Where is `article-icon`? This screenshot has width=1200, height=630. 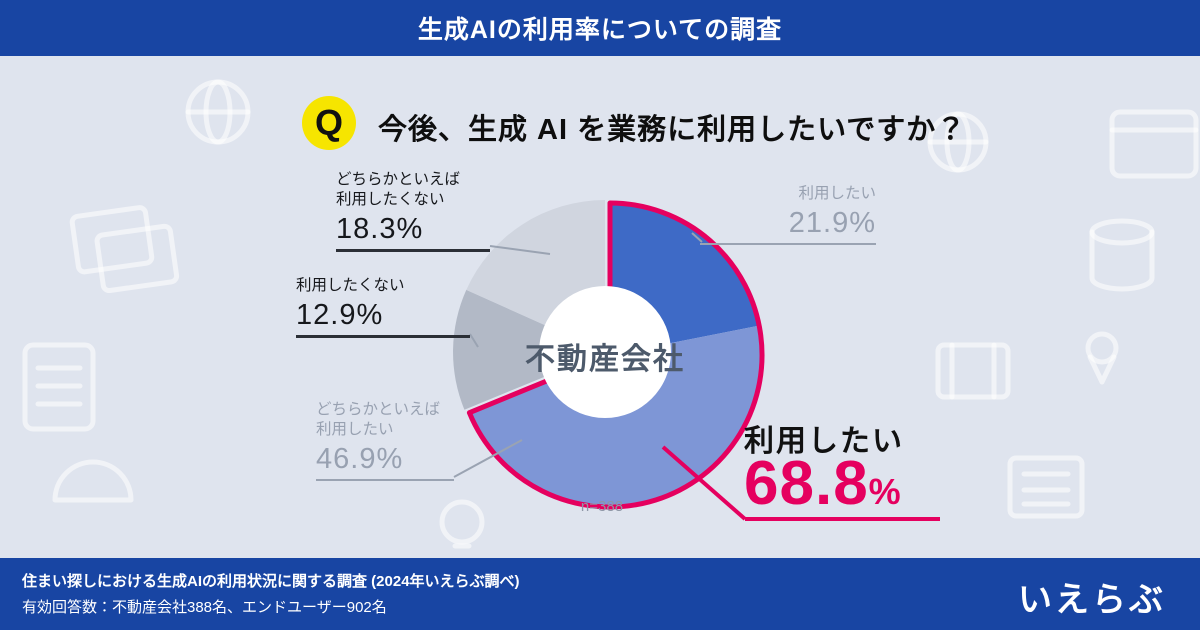 article-icon is located at coordinates (1046, 487).